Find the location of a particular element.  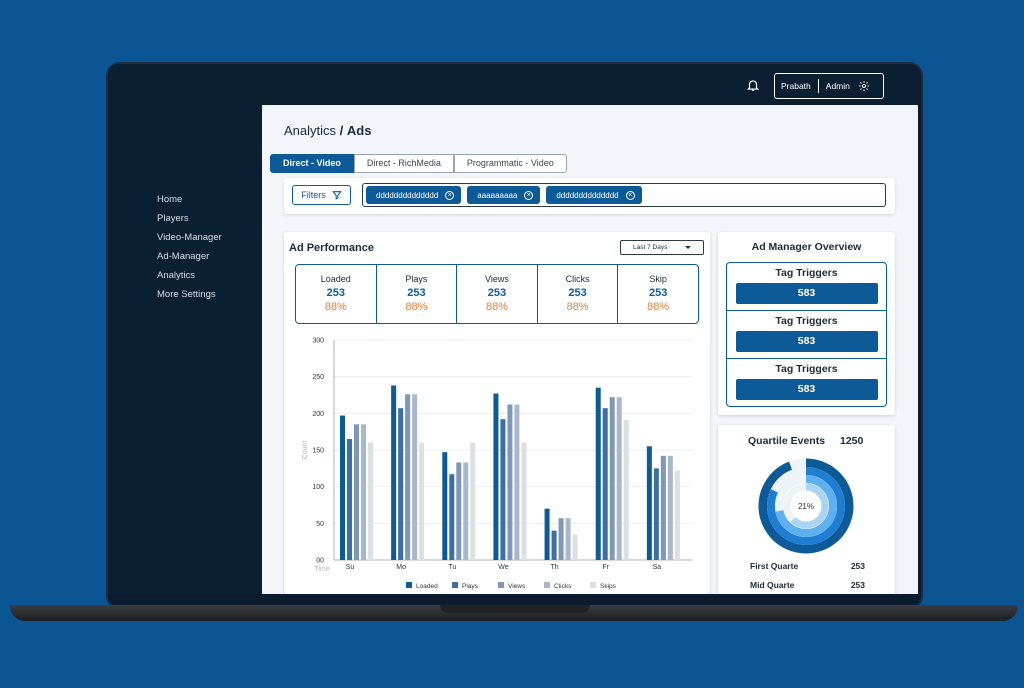

top-bar: Prabath Admin is located at coordinates (513, 84).